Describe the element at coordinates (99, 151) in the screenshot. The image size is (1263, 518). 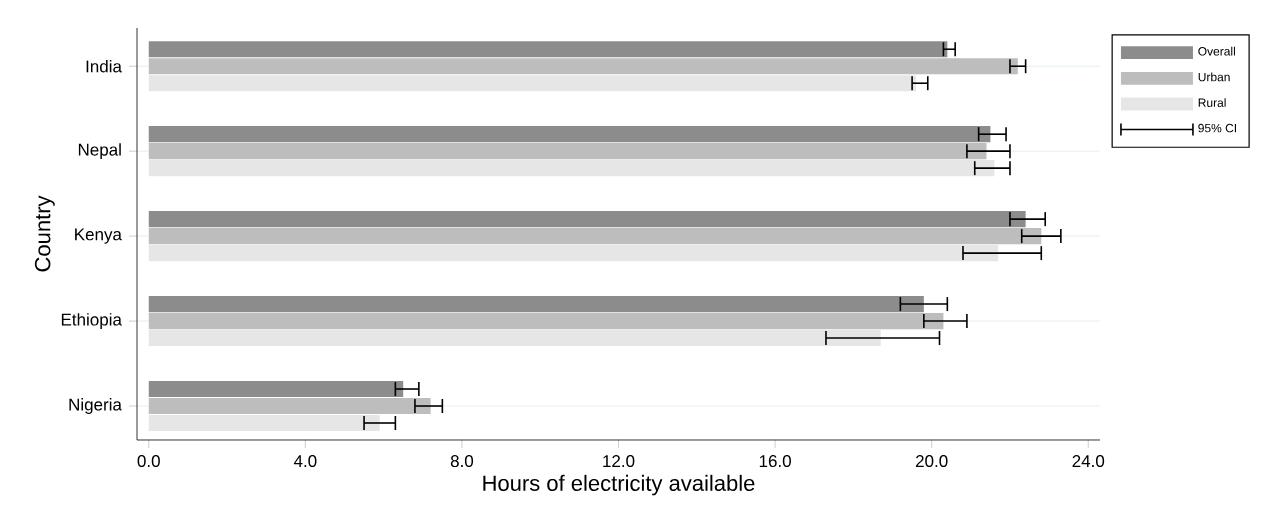
I see `y-tick-label: Nepal` at that location.